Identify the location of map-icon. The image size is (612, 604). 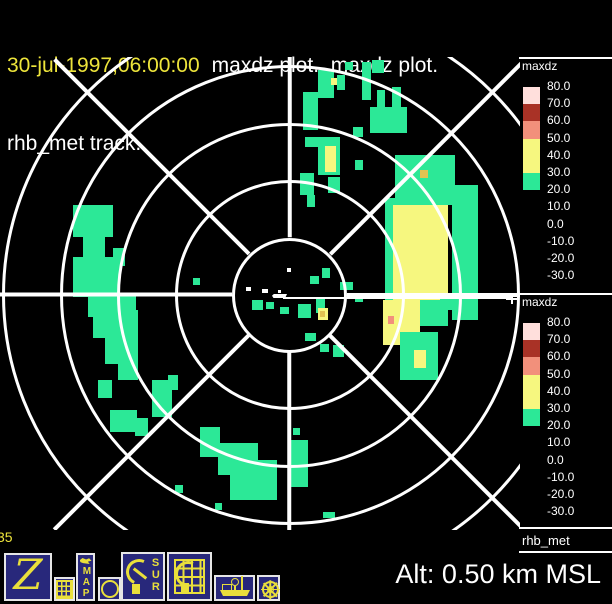
(85, 561).